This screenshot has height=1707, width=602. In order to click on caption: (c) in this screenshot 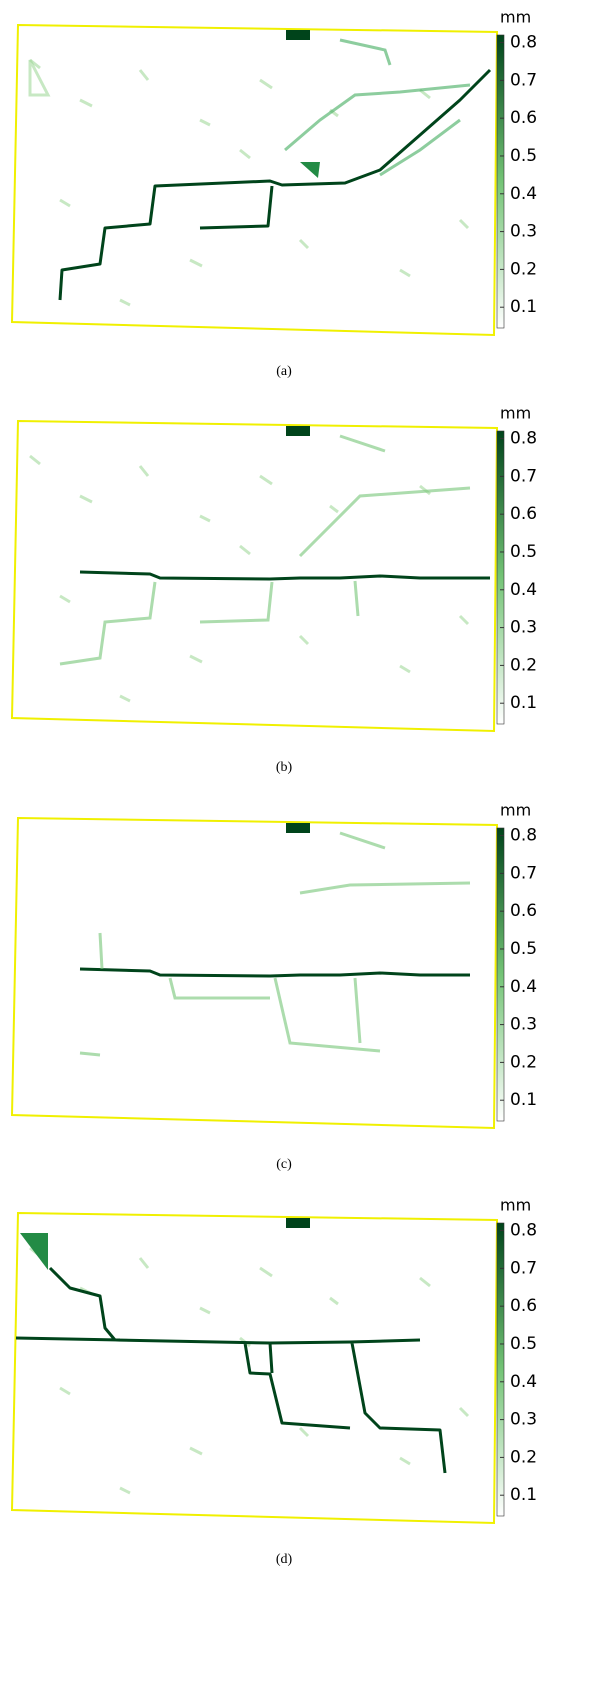, I will do `click(284, 1164)`.